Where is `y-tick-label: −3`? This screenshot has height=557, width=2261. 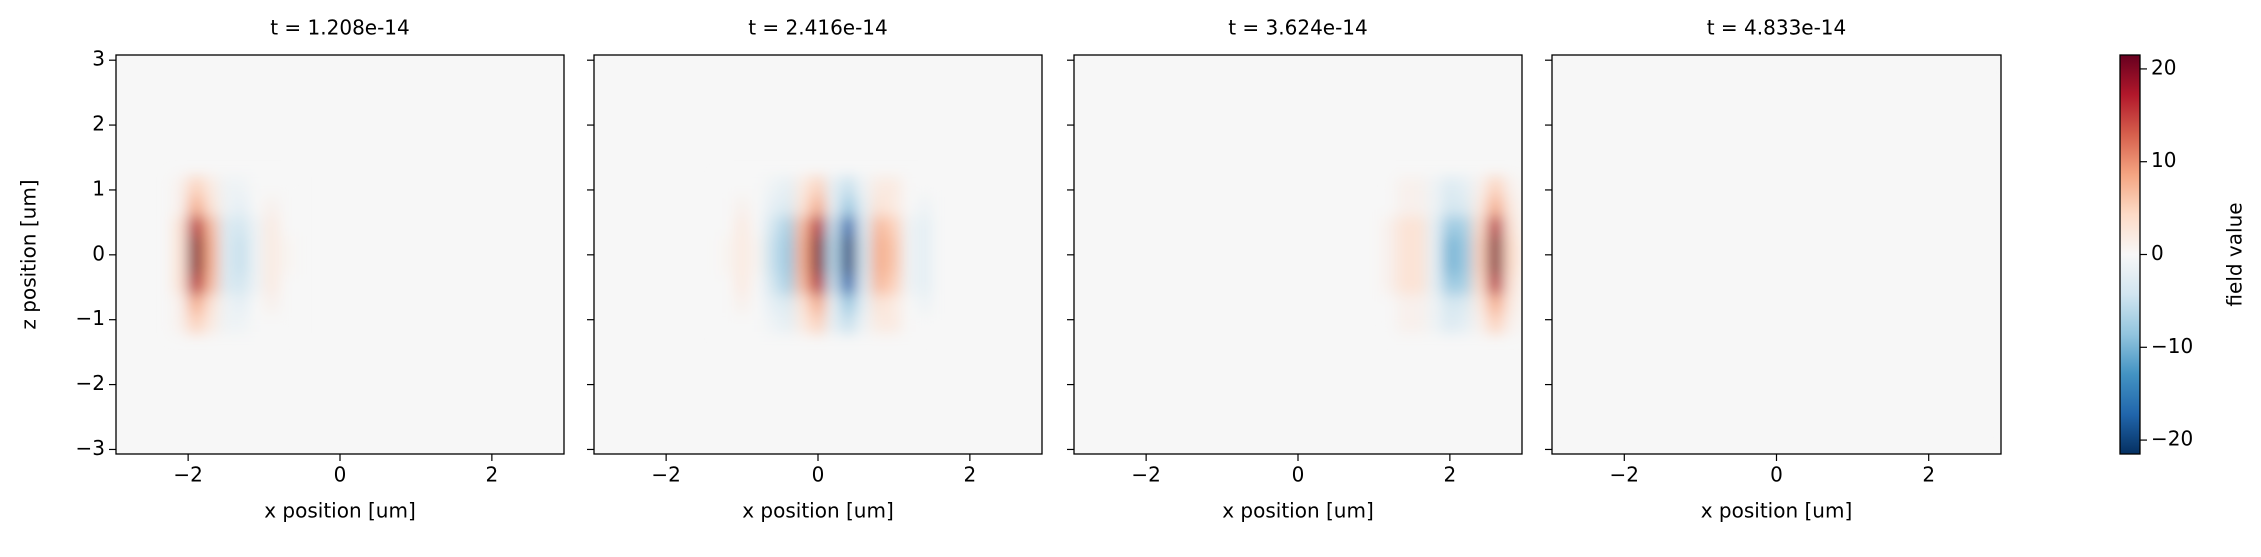
y-tick-label: −3 is located at coordinates (90, 448).